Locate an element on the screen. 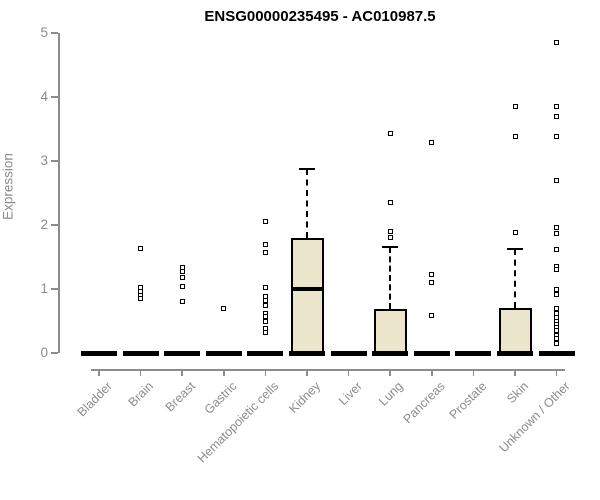 The height and width of the screenshot is (500, 600). x-tick-label: Gastric is located at coordinates (220, 398).